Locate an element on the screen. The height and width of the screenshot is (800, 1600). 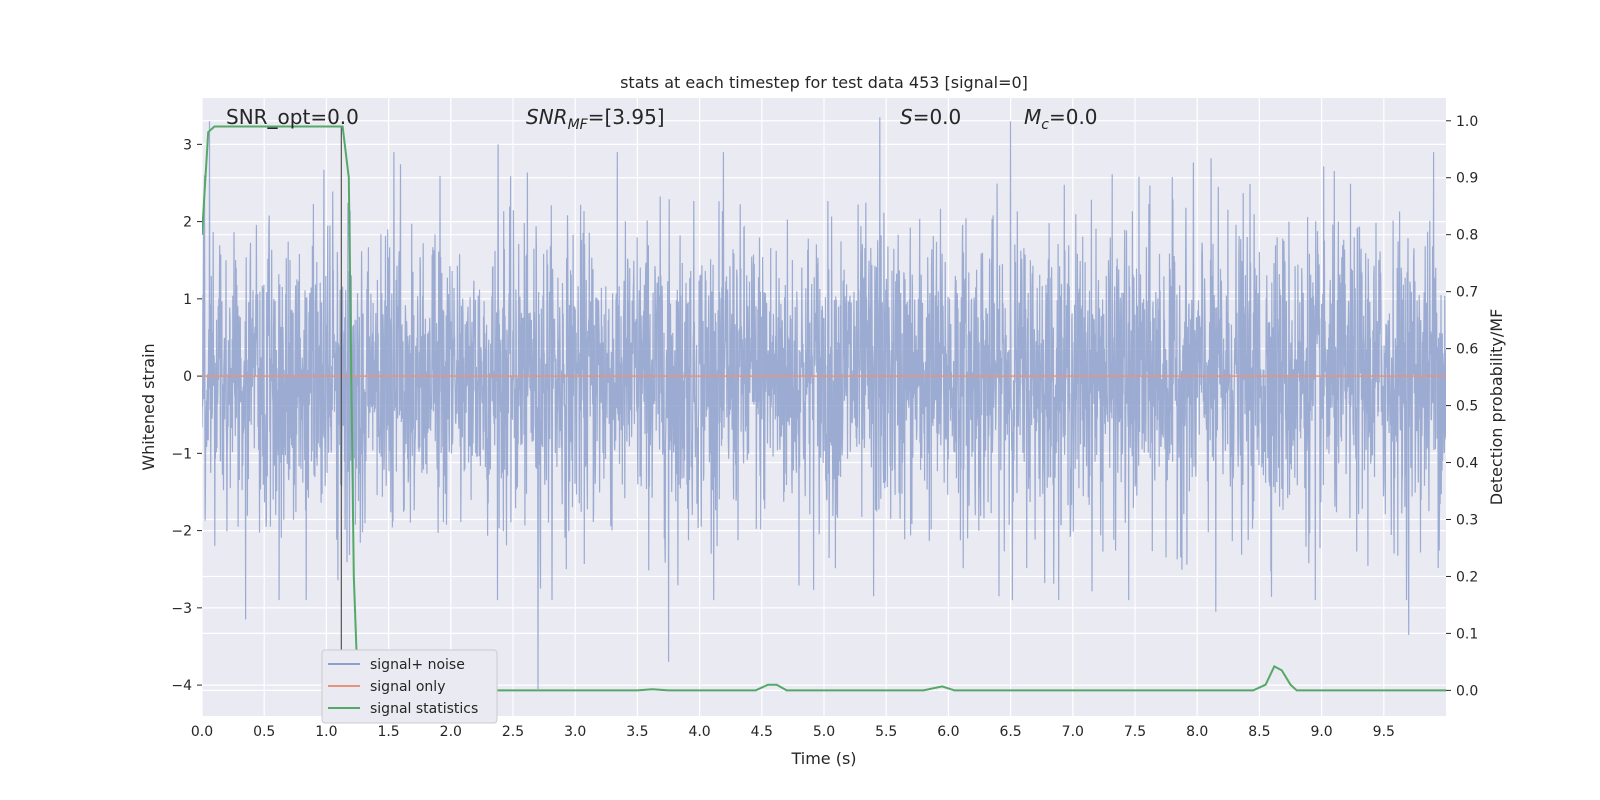
x-tick-label: 5.5 is located at coordinates (886, 732).